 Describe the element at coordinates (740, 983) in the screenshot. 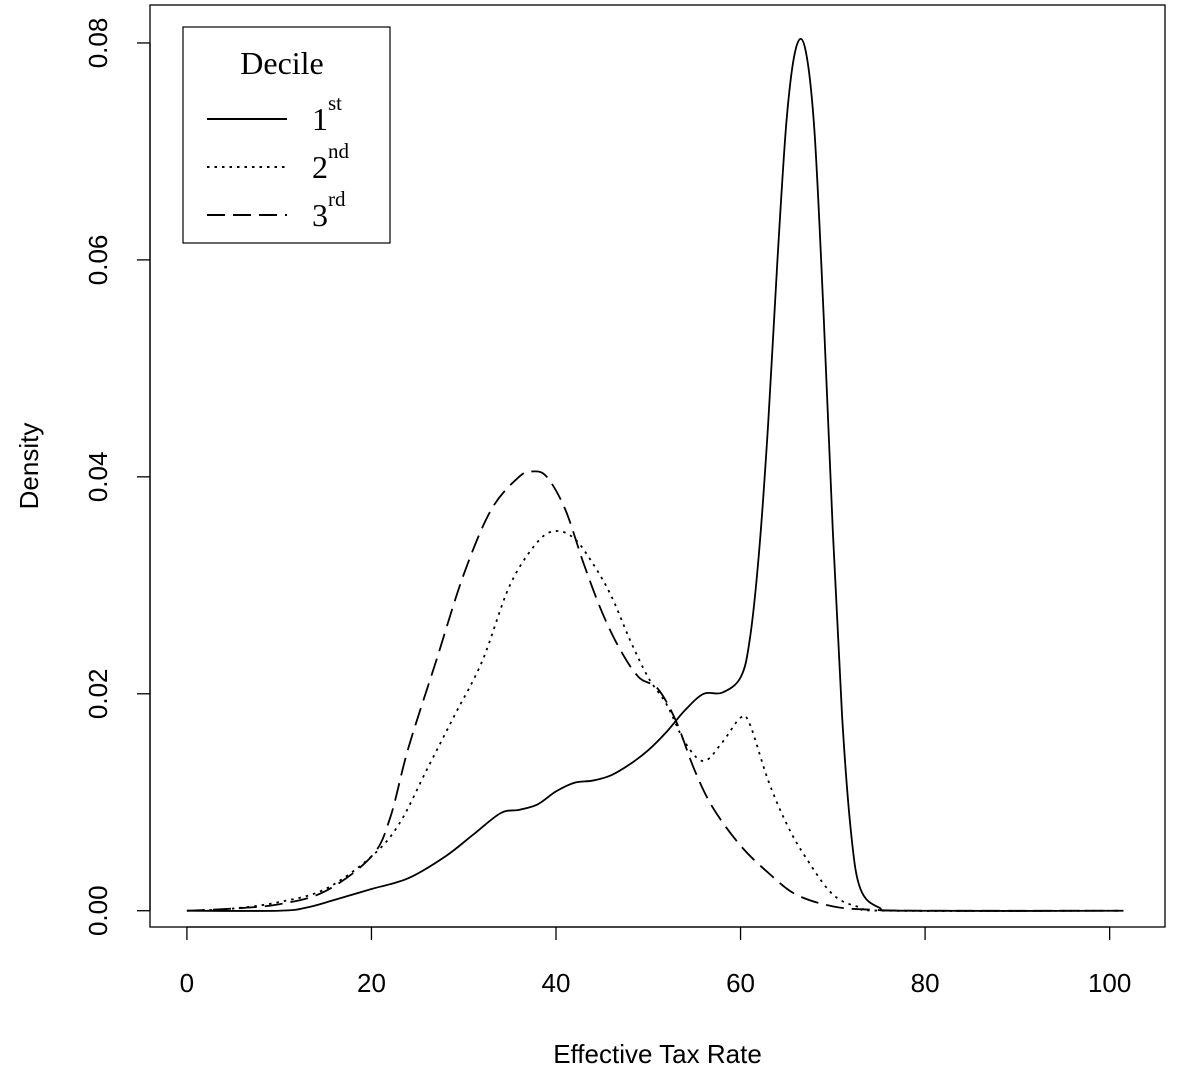

I see `x-tick-label: 60` at that location.